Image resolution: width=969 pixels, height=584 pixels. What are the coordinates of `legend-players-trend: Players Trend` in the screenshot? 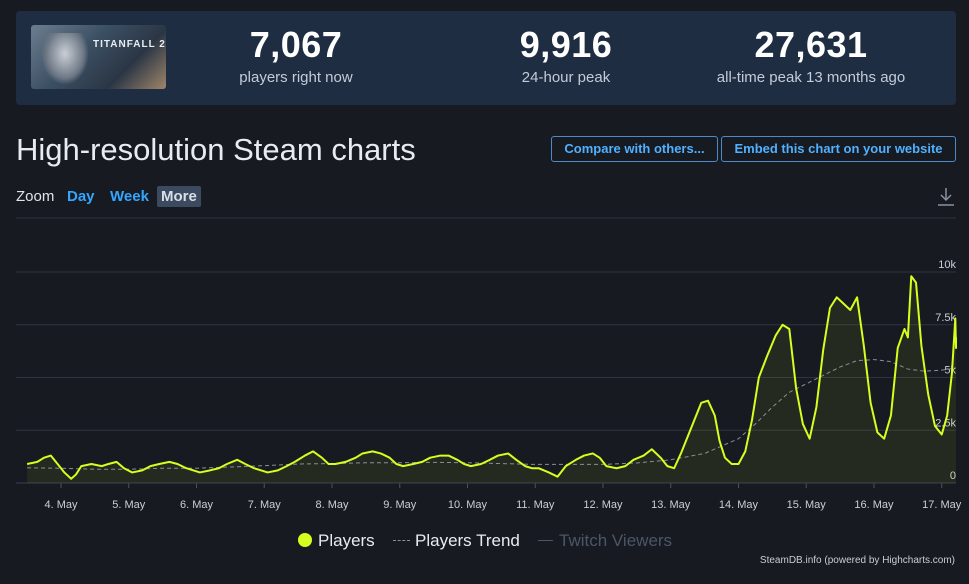 It's located at (456, 541).